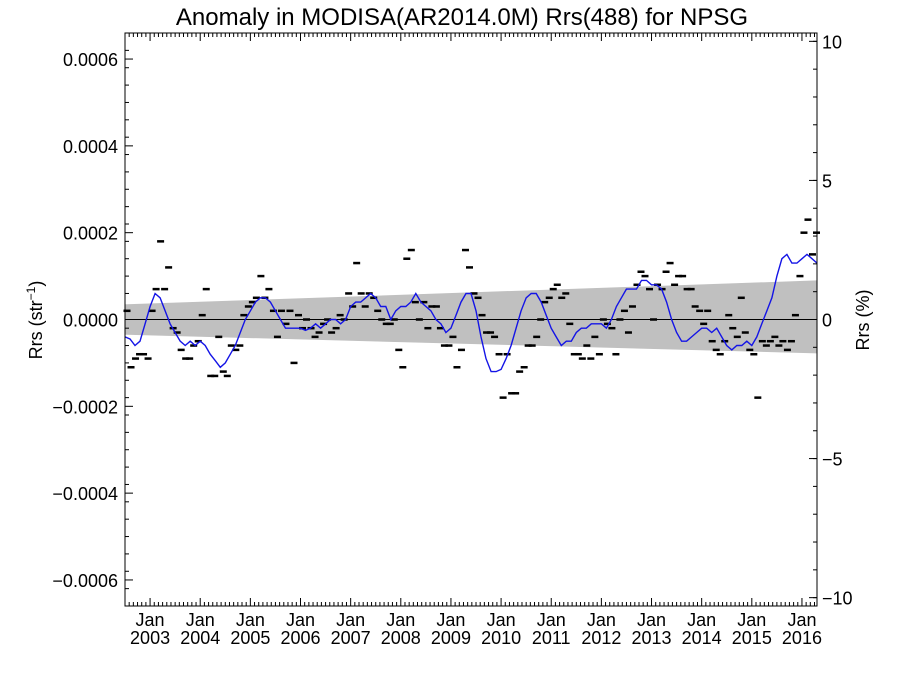 This screenshot has height=675, width=900. What do you see at coordinates (827, 181) in the screenshot?
I see `y-tick-label-right: 5` at bounding box center [827, 181].